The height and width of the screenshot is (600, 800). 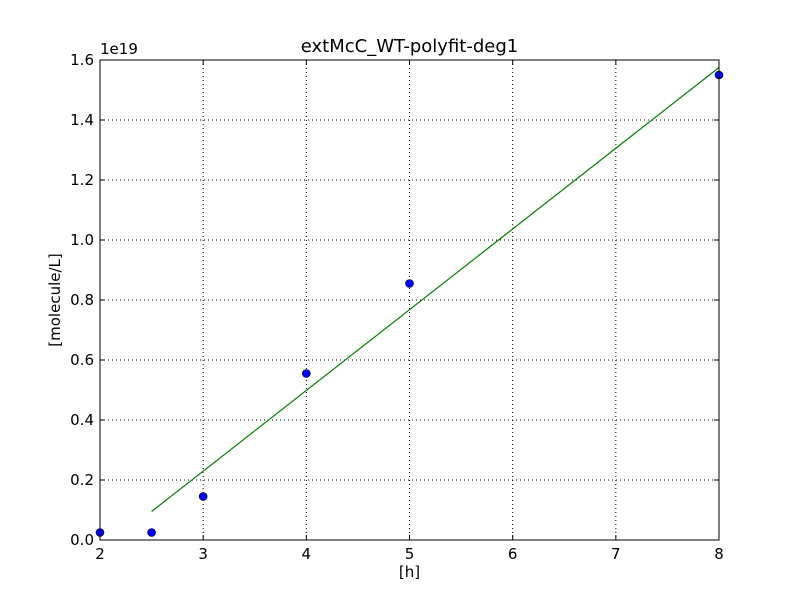 What do you see at coordinates (82, 420) in the screenshot?
I see `y-tick-label: 0.4` at bounding box center [82, 420].